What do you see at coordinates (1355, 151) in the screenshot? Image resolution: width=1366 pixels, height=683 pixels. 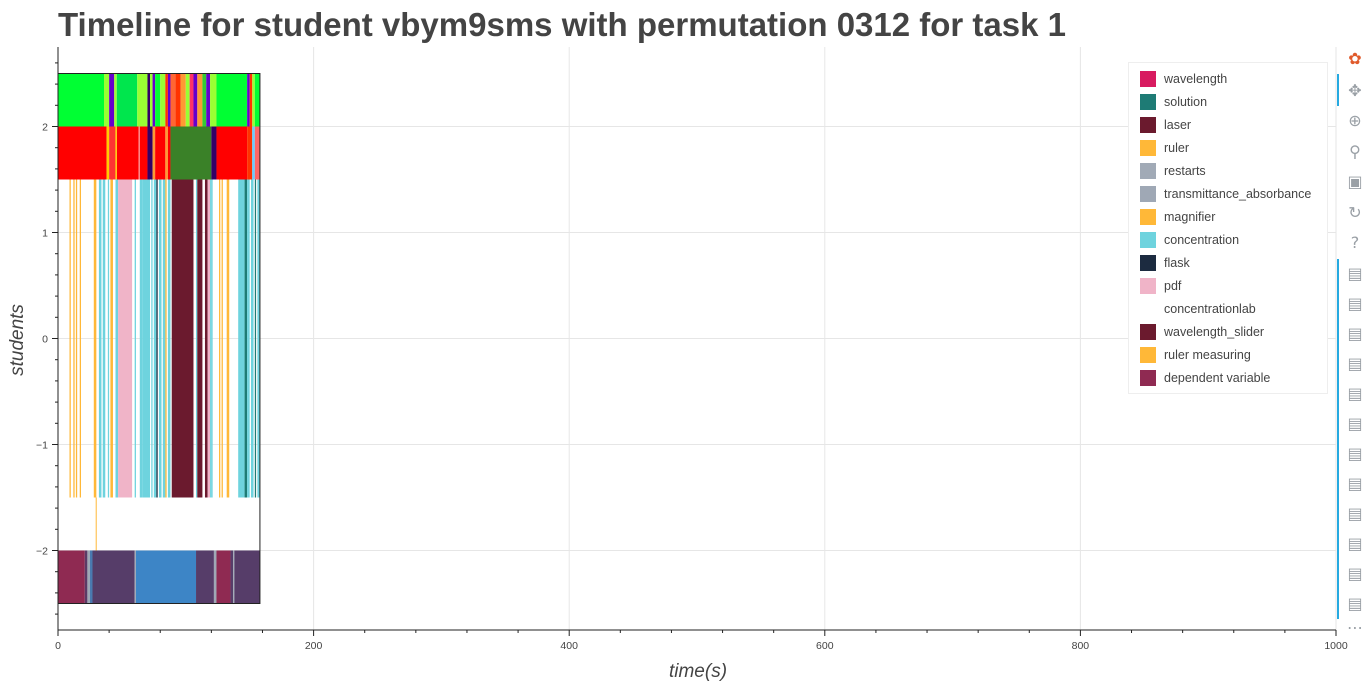 I see `wheel-zoom-tool-icon: ⚲` at bounding box center [1355, 151].